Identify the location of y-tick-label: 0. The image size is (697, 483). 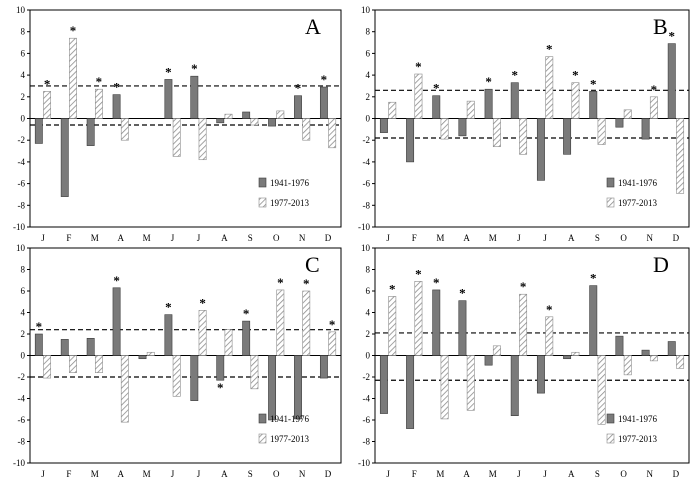
(368, 356).